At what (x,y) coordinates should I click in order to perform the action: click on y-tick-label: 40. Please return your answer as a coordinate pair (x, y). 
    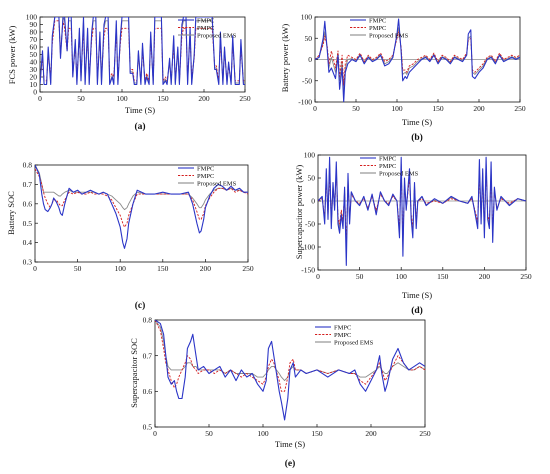
    Looking at the image, I should click on (34, 62).